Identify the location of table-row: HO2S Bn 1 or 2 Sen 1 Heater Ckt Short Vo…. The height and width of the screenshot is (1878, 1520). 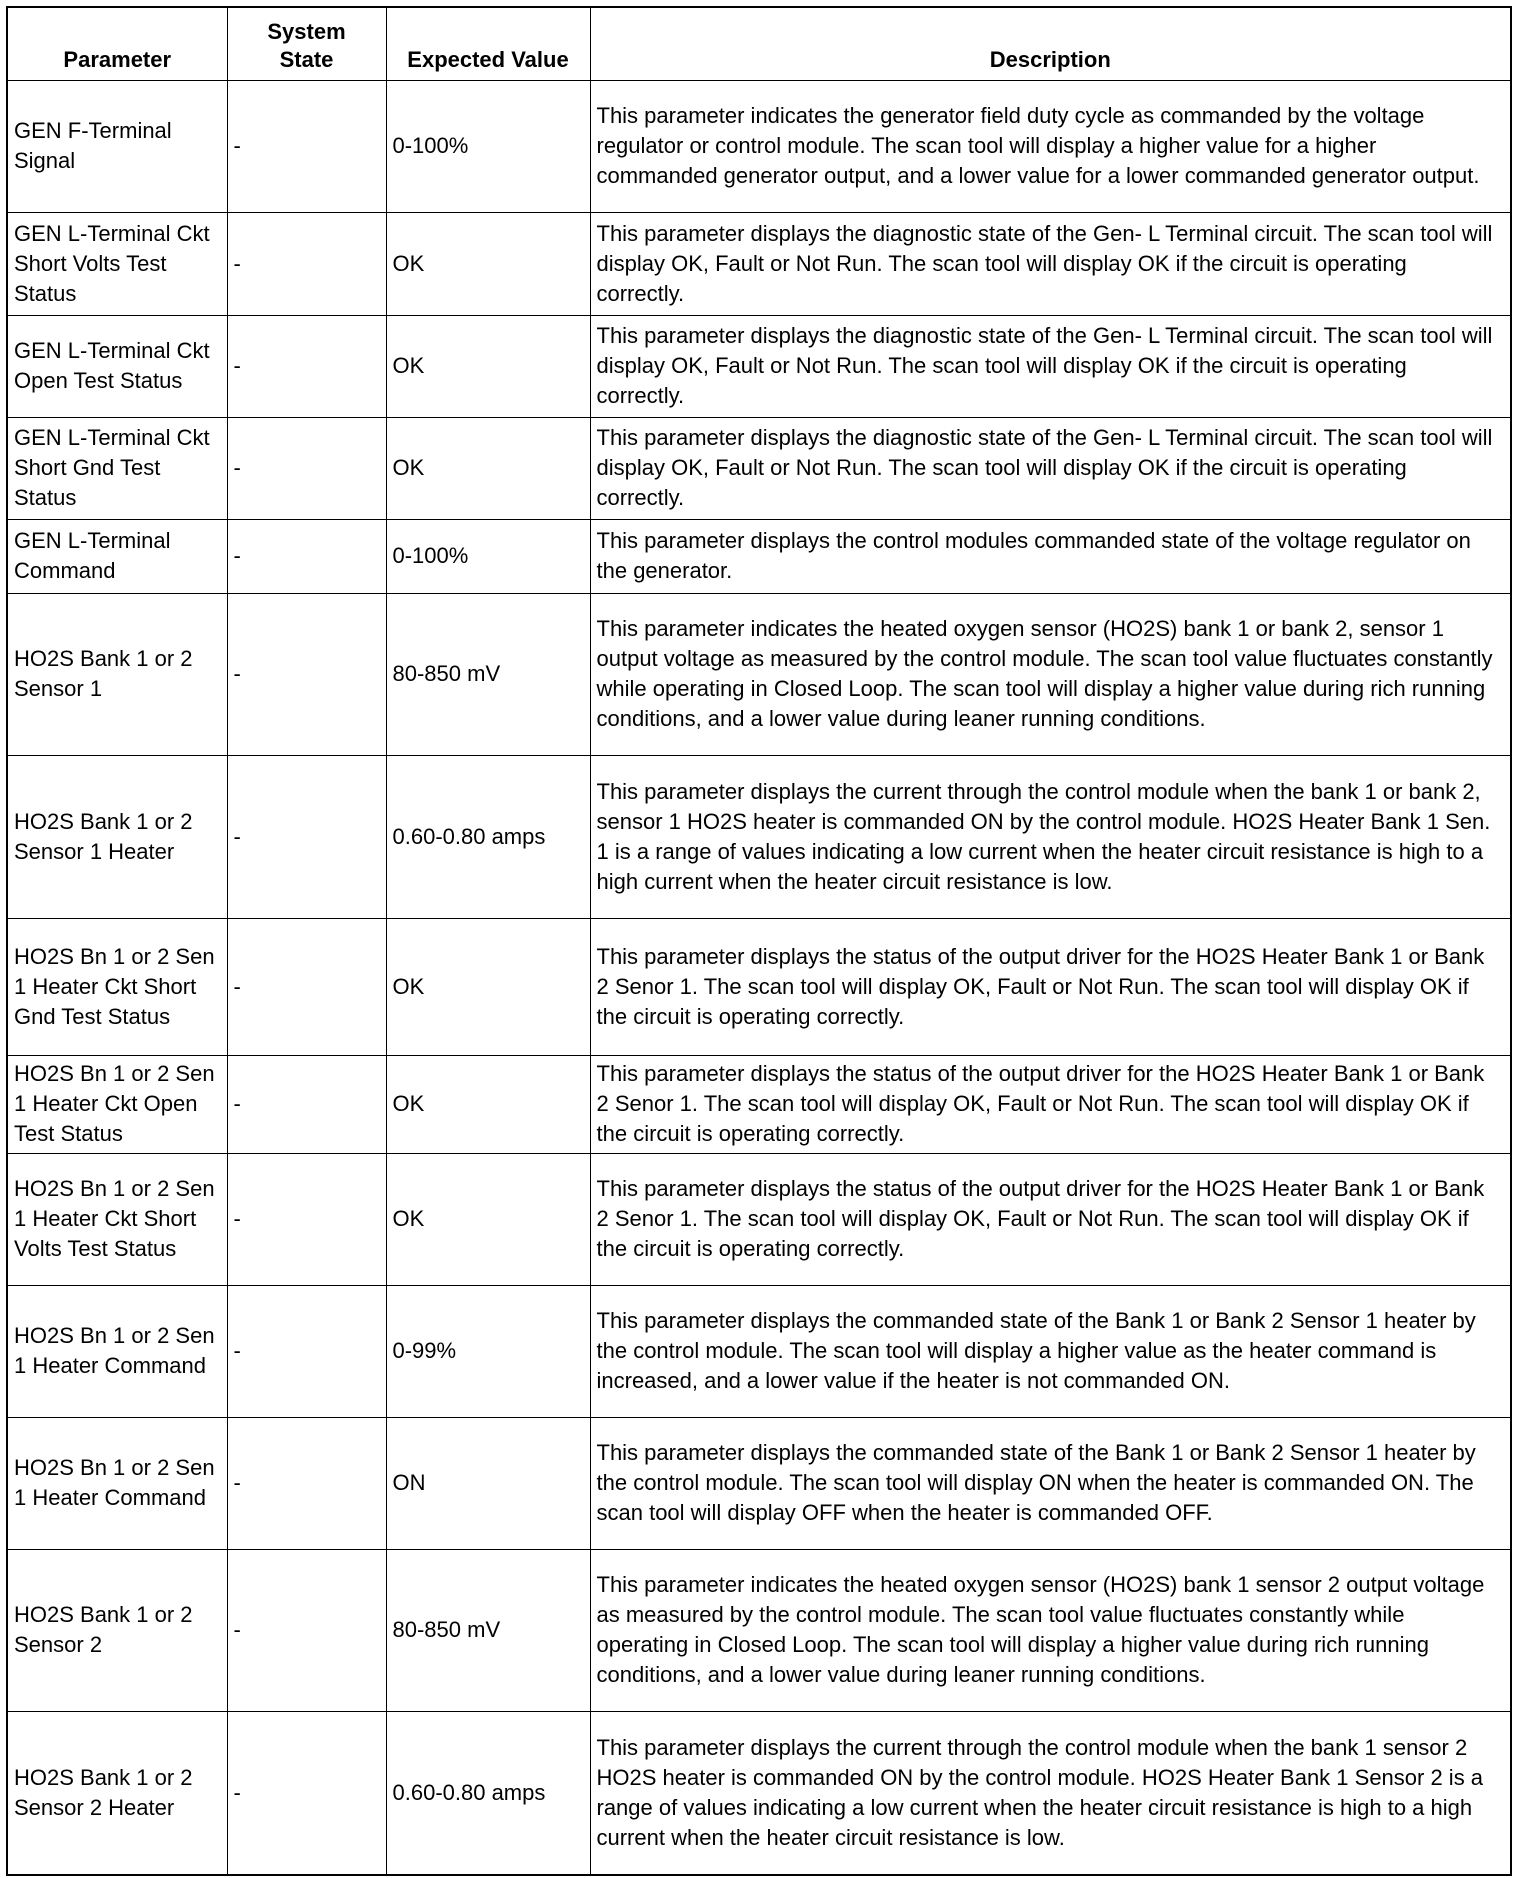
(759, 1219).